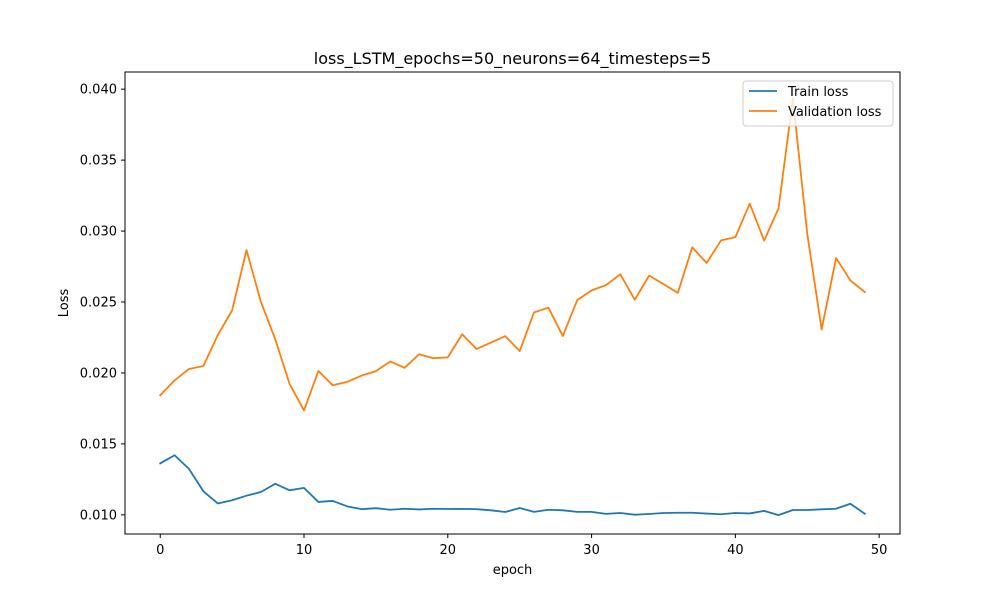 This screenshot has height=600, width=1000. What do you see at coordinates (98, 161) in the screenshot?
I see `y-tick-label: 0.035` at bounding box center [98, 161].